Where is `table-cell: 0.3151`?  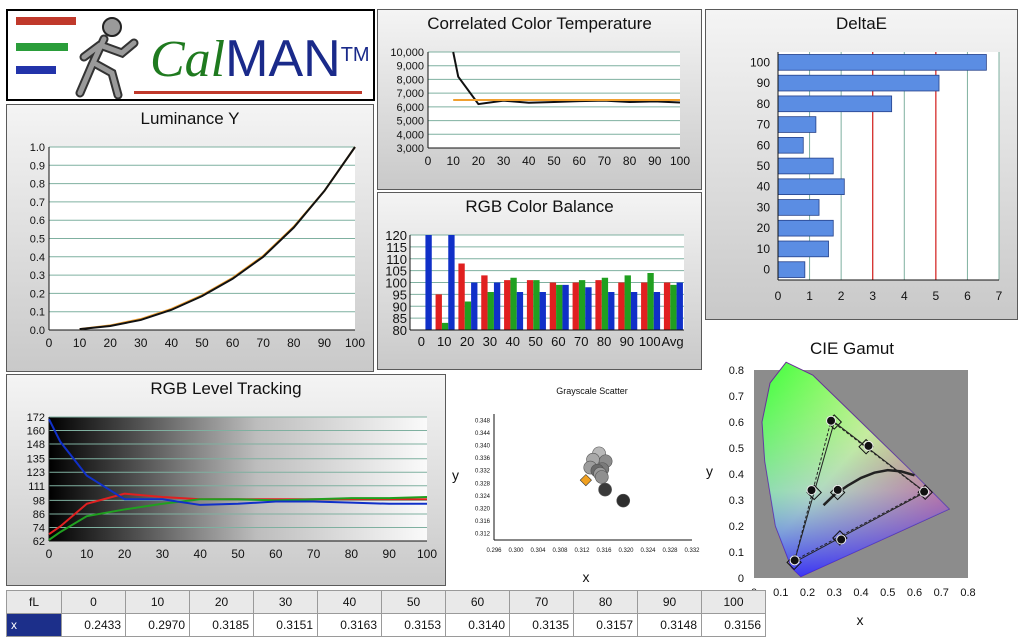
table-cell: 0.3151 is located at coordinates (285, 625).